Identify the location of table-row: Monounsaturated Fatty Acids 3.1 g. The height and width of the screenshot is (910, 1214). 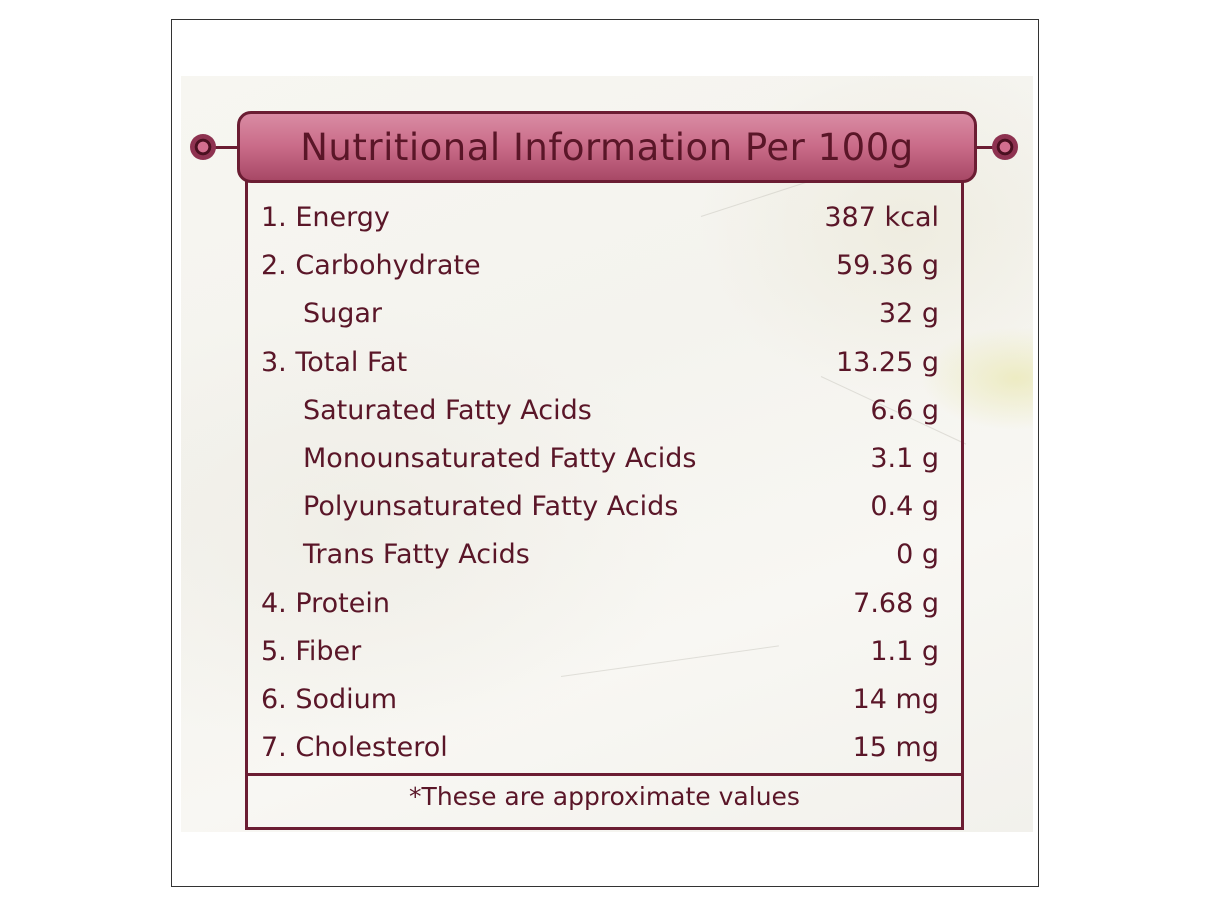
(604, 459).